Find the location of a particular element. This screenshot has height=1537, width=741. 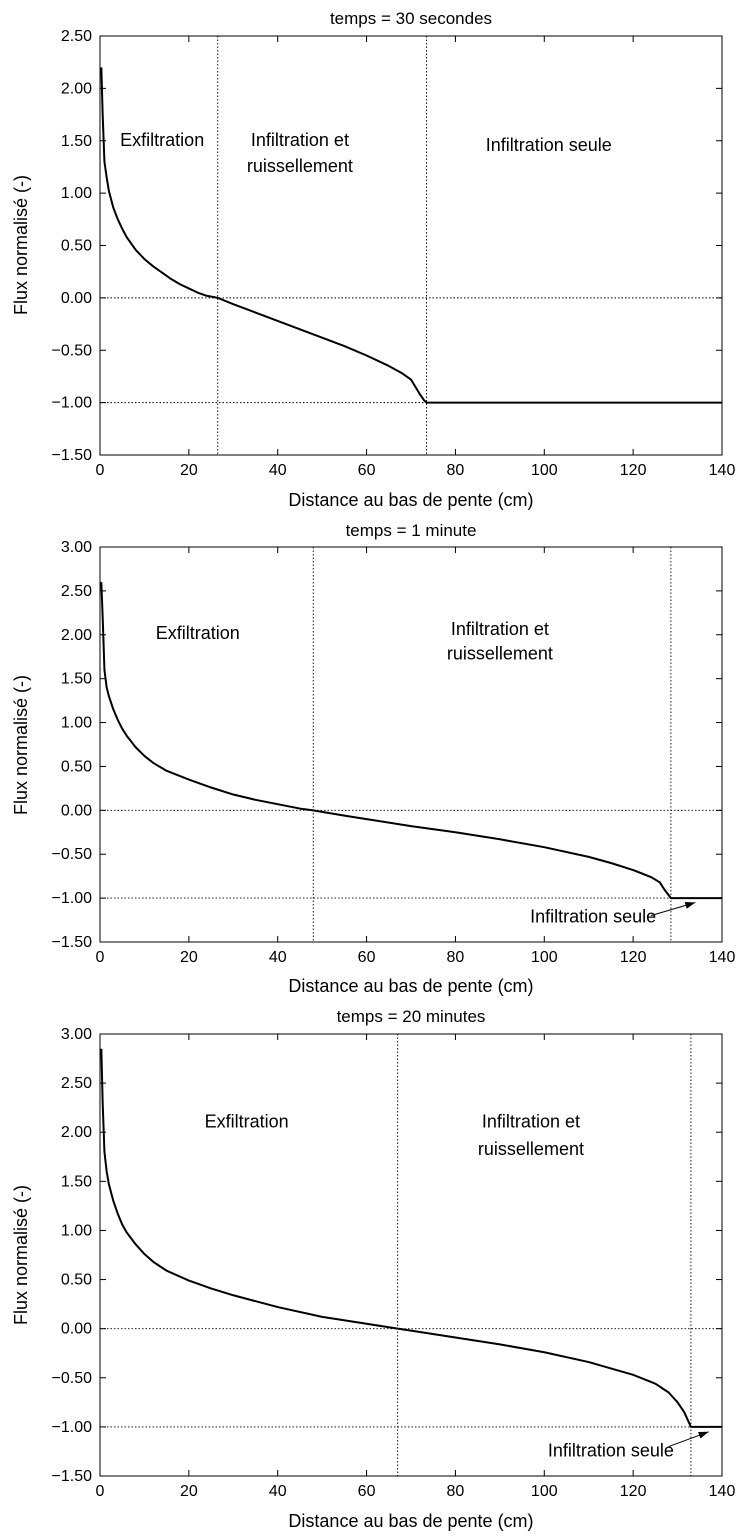

chart-title: temps = 30 secondes is located at coordinates (411, 18).